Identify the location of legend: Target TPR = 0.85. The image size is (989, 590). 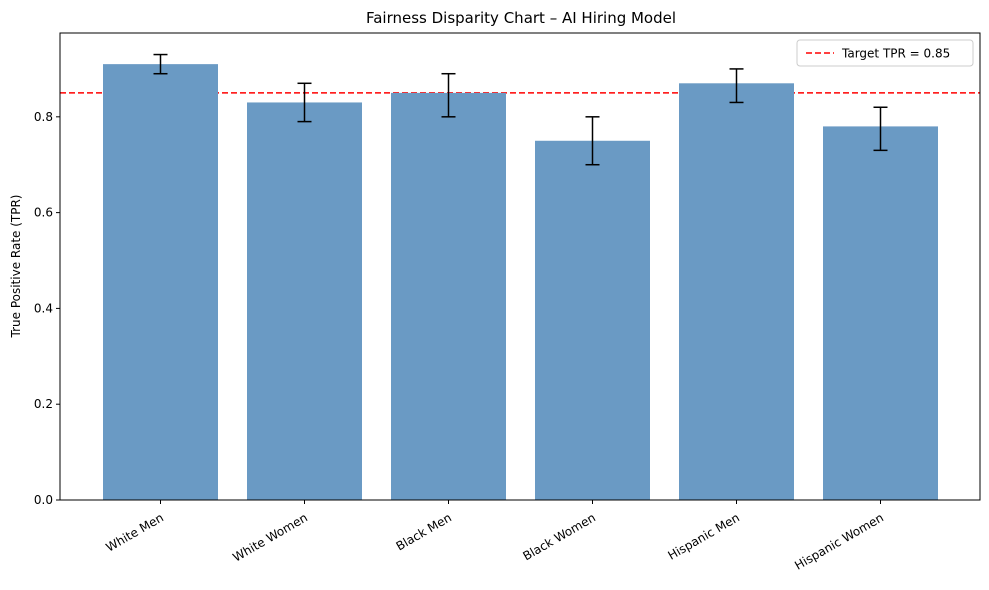
(885, 53).